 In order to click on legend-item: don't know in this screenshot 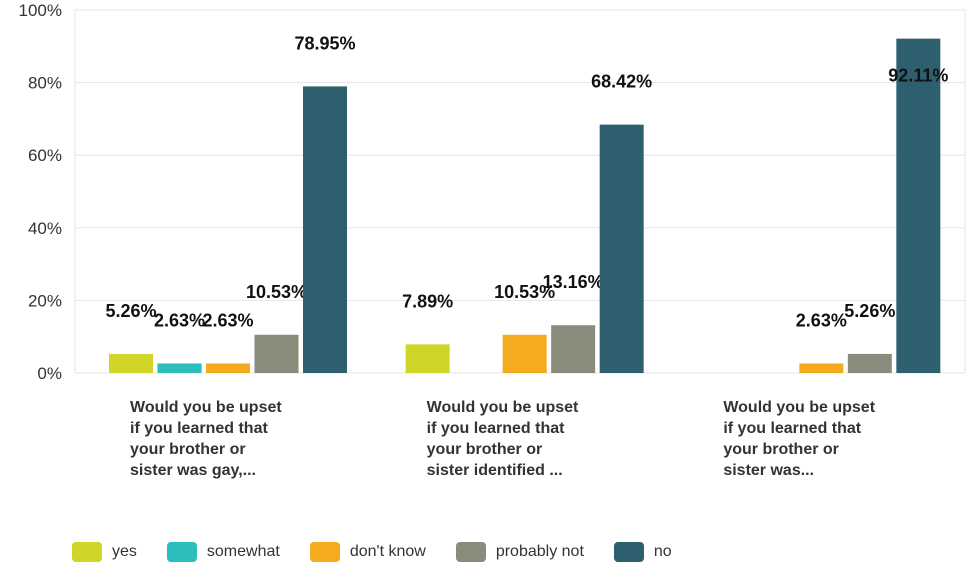, I will do `click(367, 552)`.